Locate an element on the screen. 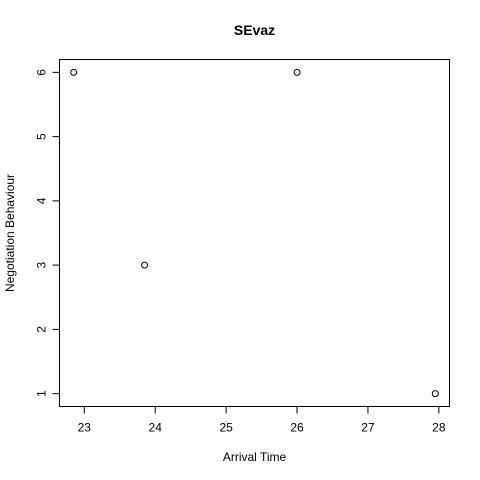 This screenshot has height=480, width=480. x-axis-label: Arrival Time is located at coordinates (255, 457).